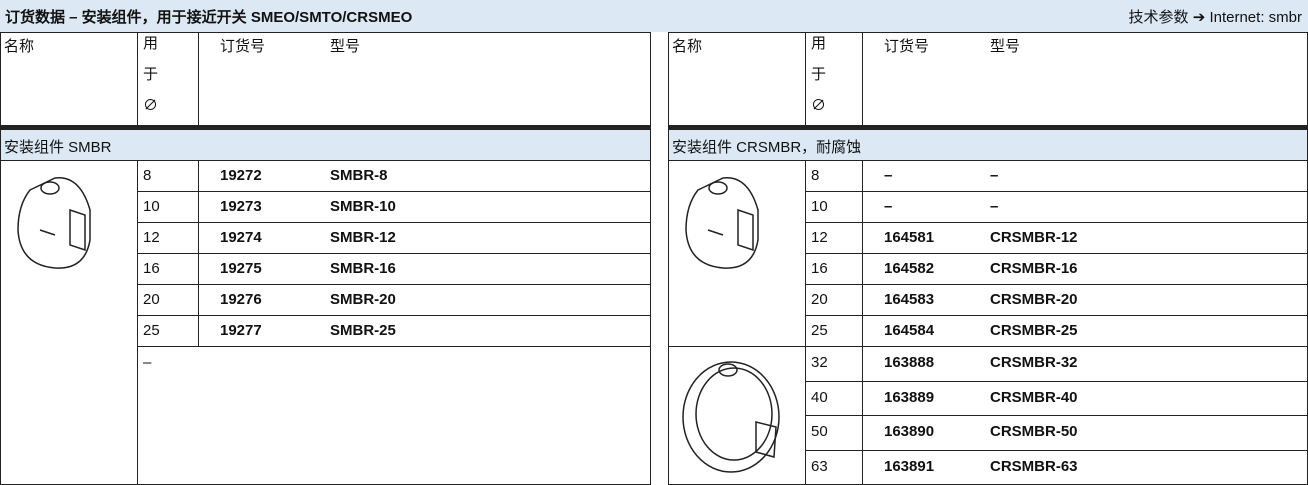  I want to click on cell-order: 19275, so click(241, 268).